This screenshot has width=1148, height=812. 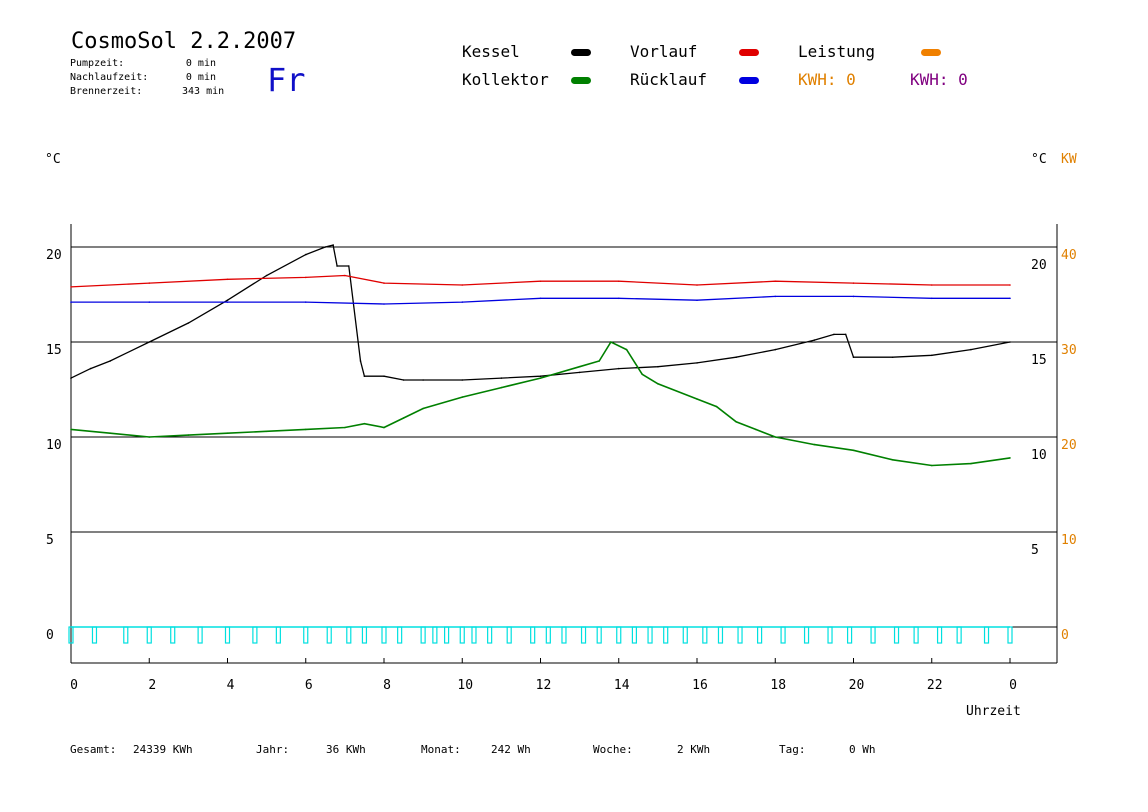 I want to click on monat-label: Monat:, so click(x=441, y=749).